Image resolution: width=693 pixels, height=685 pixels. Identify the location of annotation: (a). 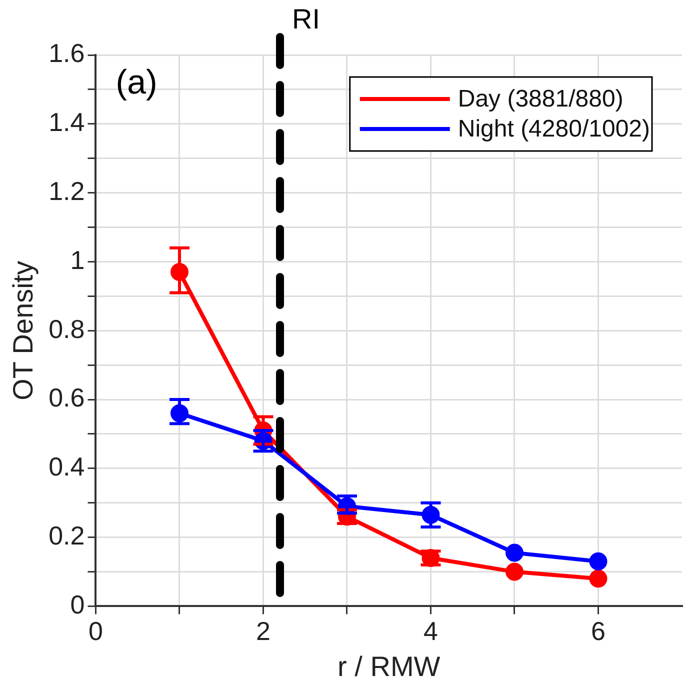
(137, 82).